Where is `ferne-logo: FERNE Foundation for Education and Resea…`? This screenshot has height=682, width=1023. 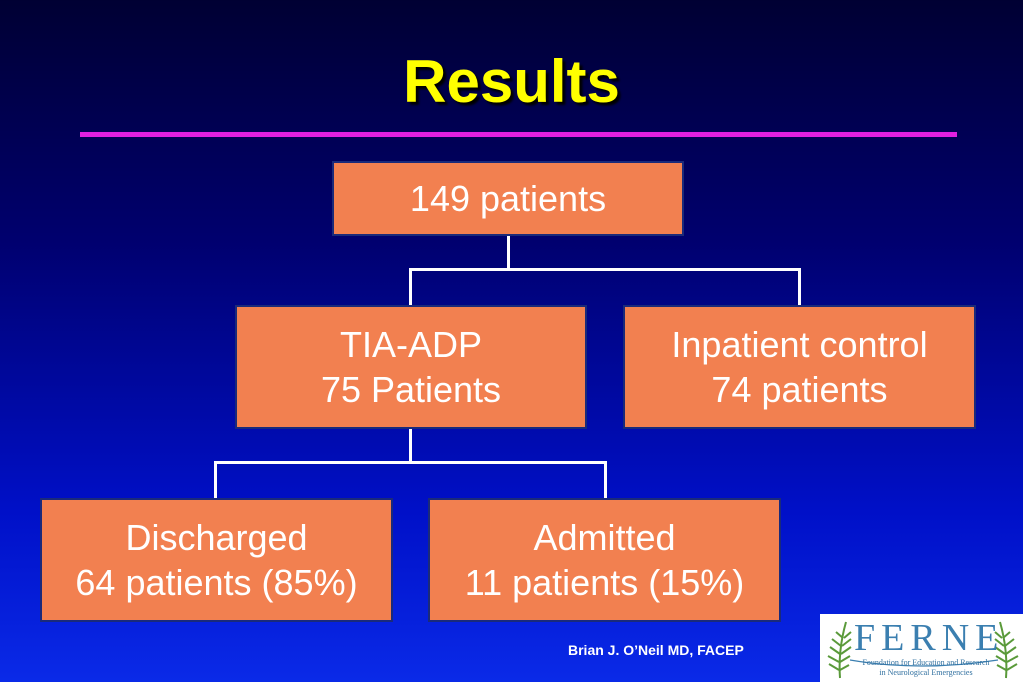 ferne-logo: FERNE Foundation for Education and Resea… is located at coordinates (921, 648).